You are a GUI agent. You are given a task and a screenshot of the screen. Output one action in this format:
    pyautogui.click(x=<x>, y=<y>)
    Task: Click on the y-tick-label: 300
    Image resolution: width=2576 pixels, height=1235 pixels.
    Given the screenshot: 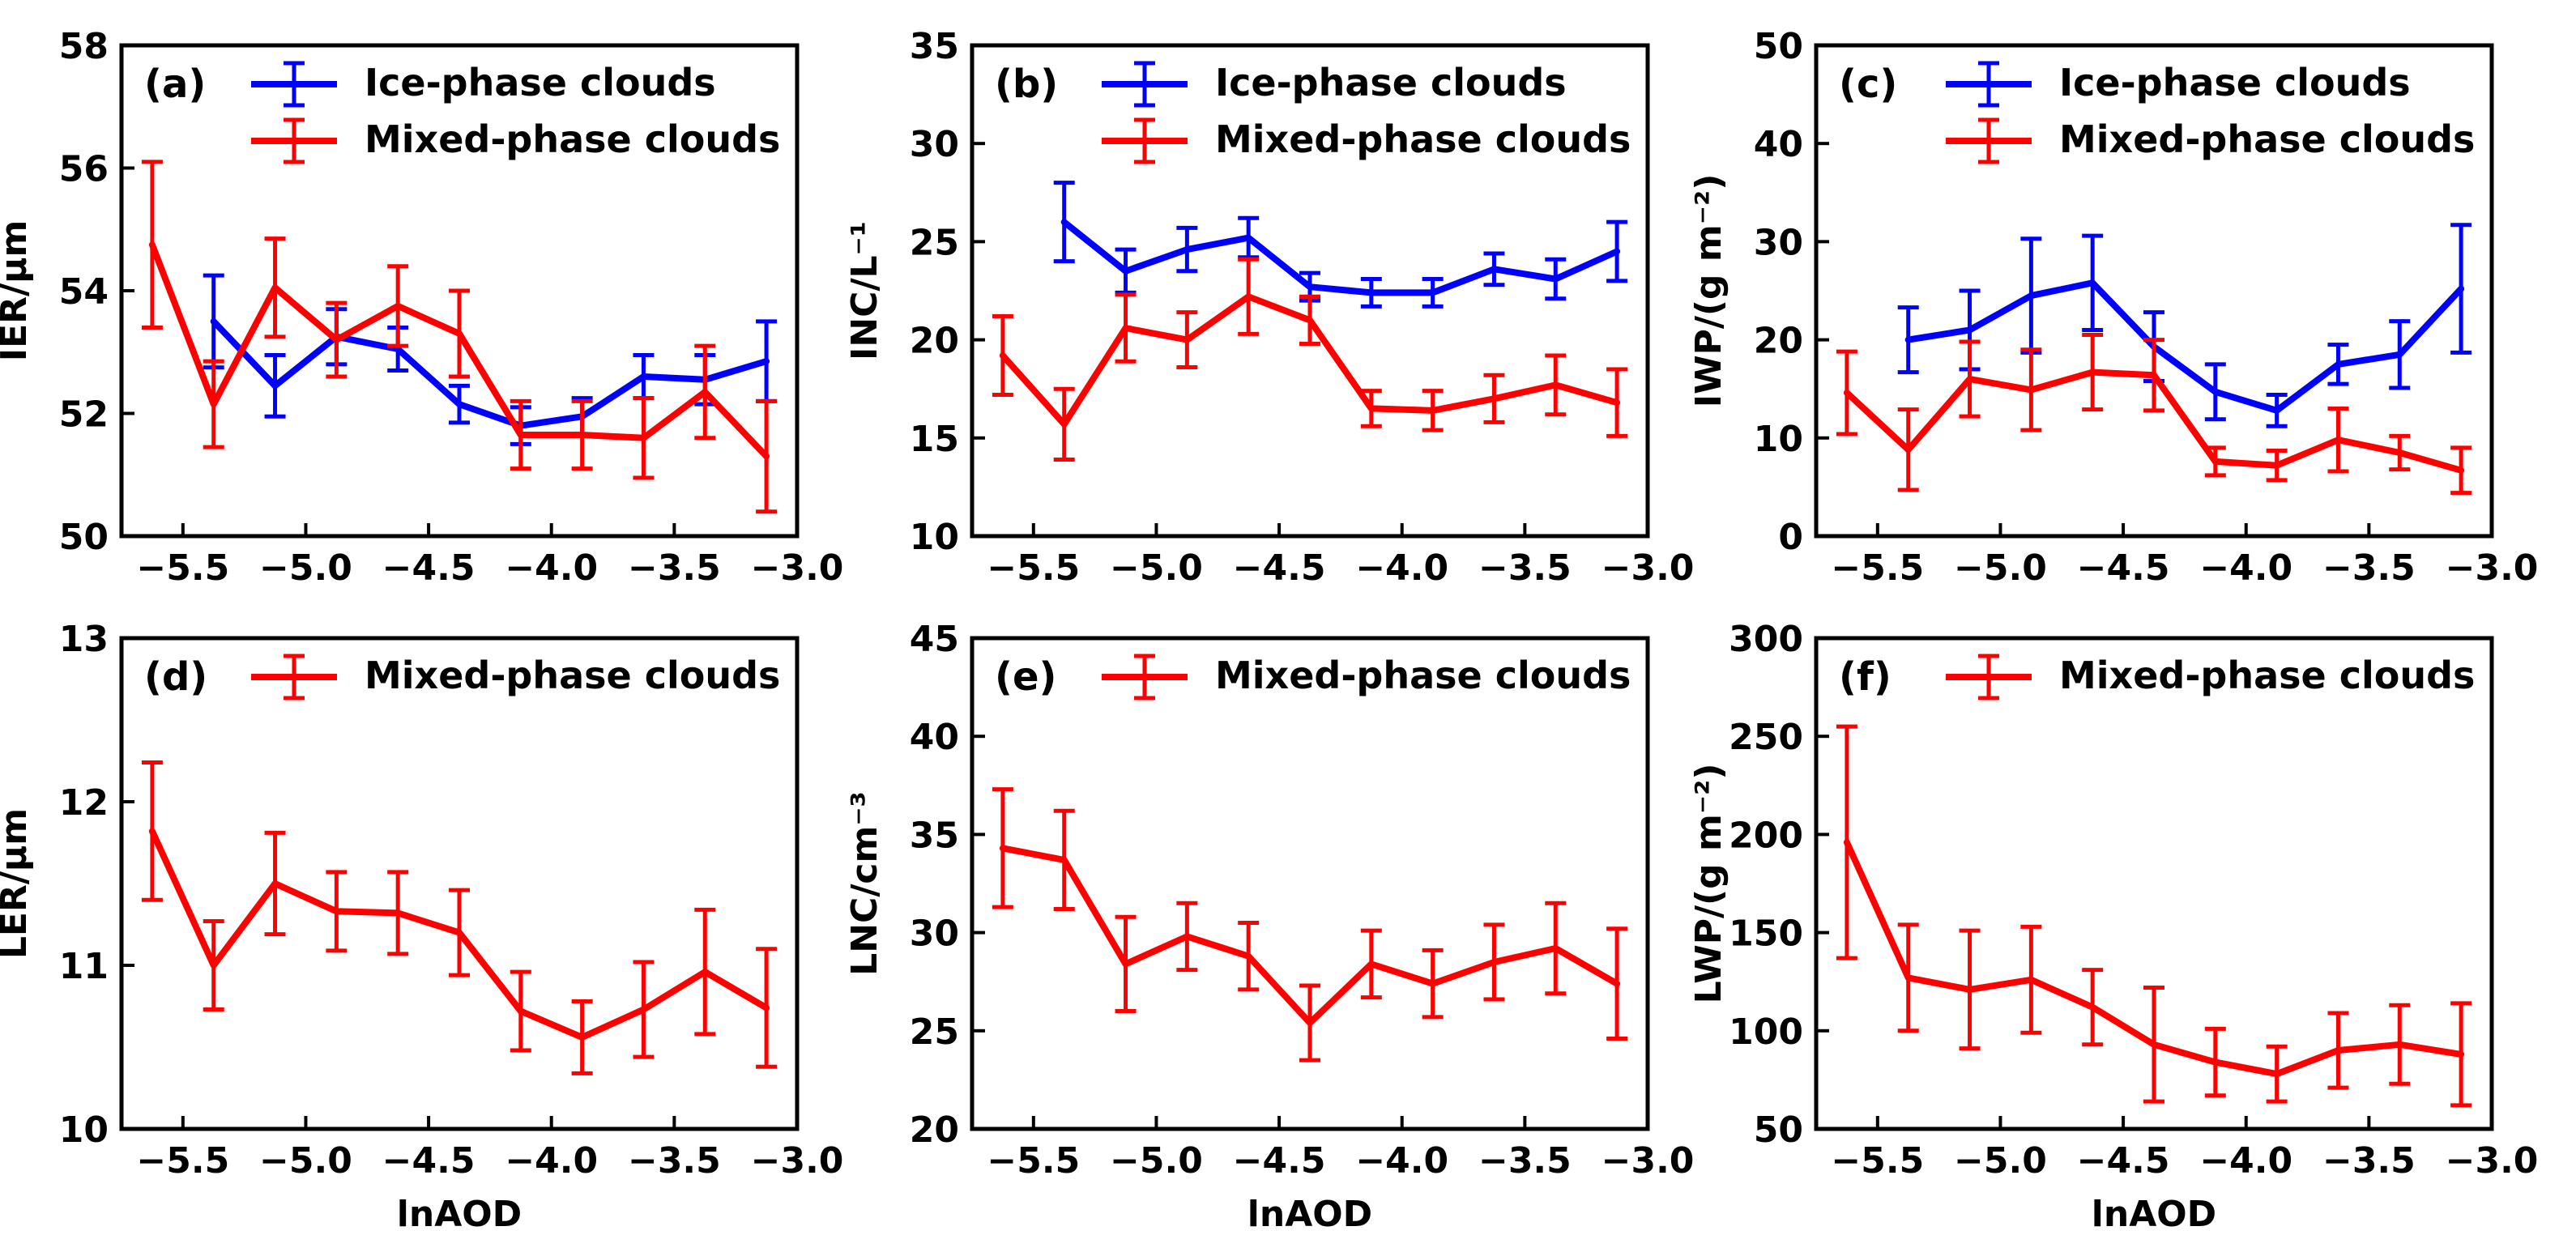 What is the action you would take?
    pyautogui.click(x=1766, y=639)
    